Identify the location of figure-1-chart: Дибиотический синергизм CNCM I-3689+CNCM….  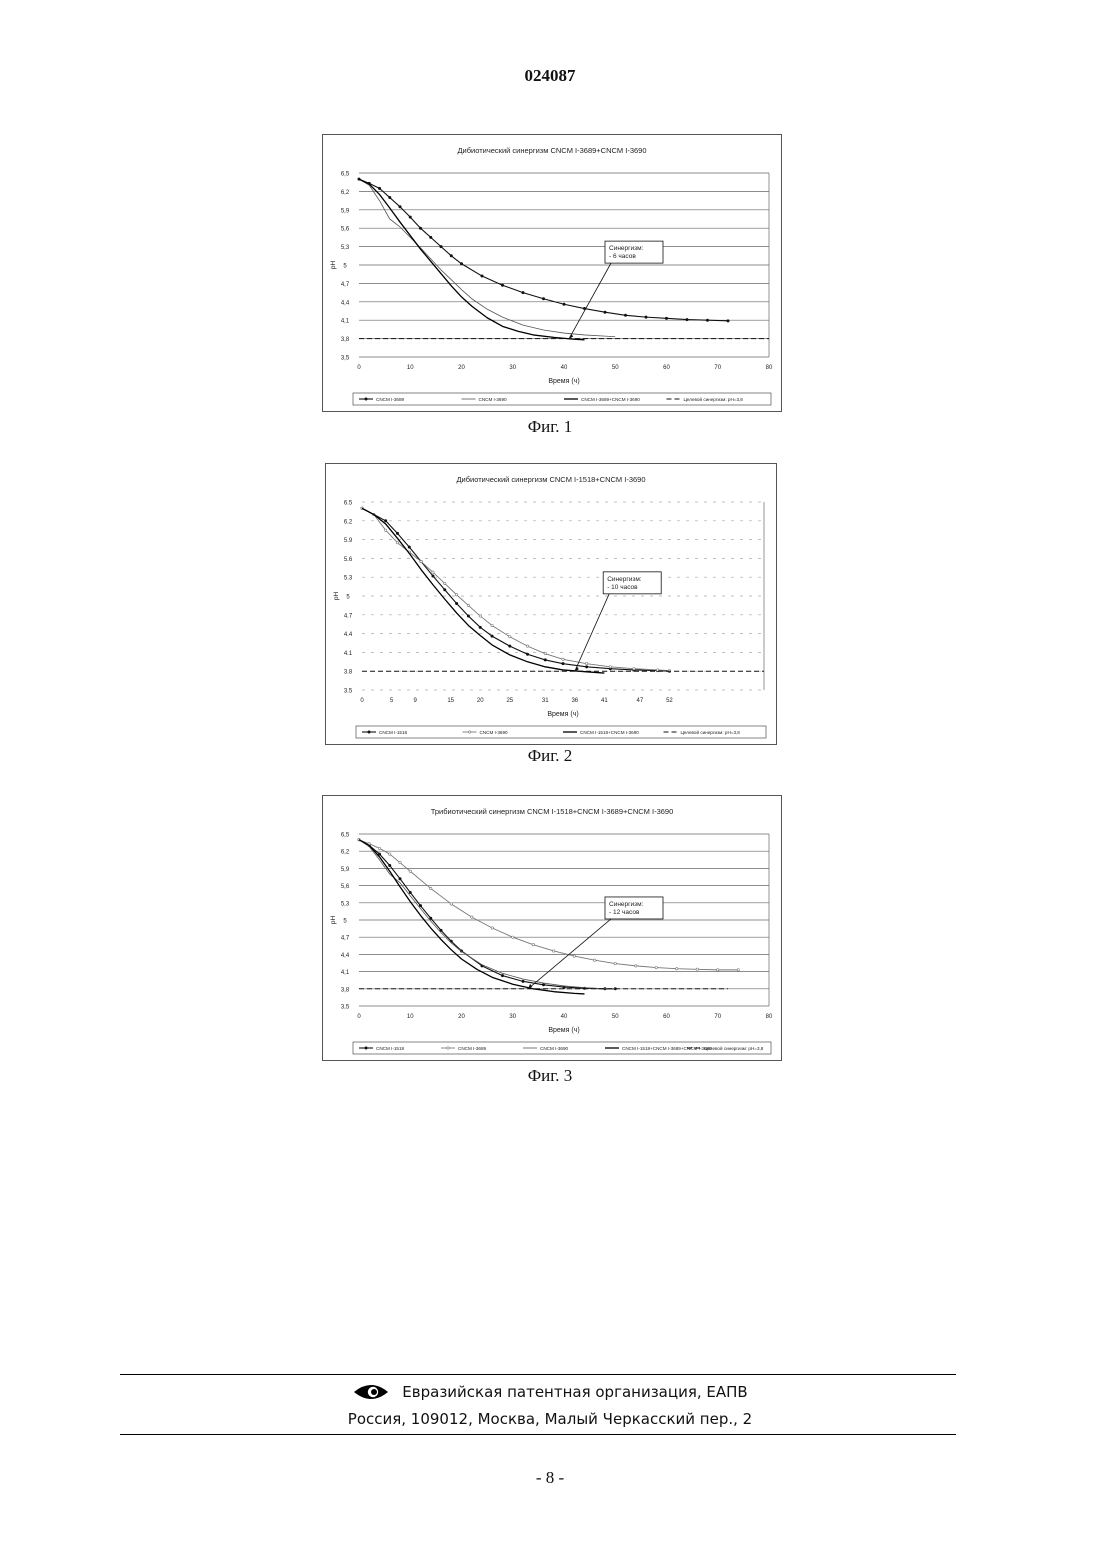
(552, 273).